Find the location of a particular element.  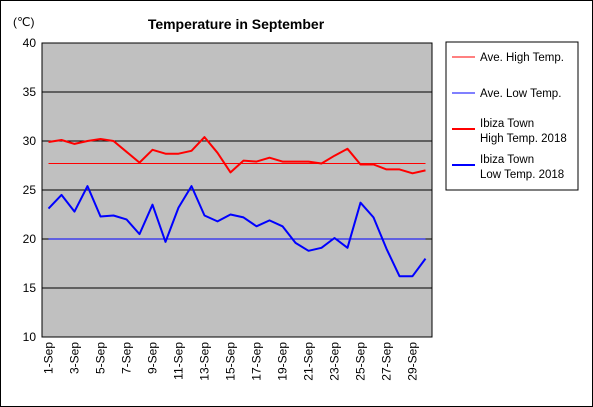

x-tick-label: 11-Sep is located at coordinates (179, 361).